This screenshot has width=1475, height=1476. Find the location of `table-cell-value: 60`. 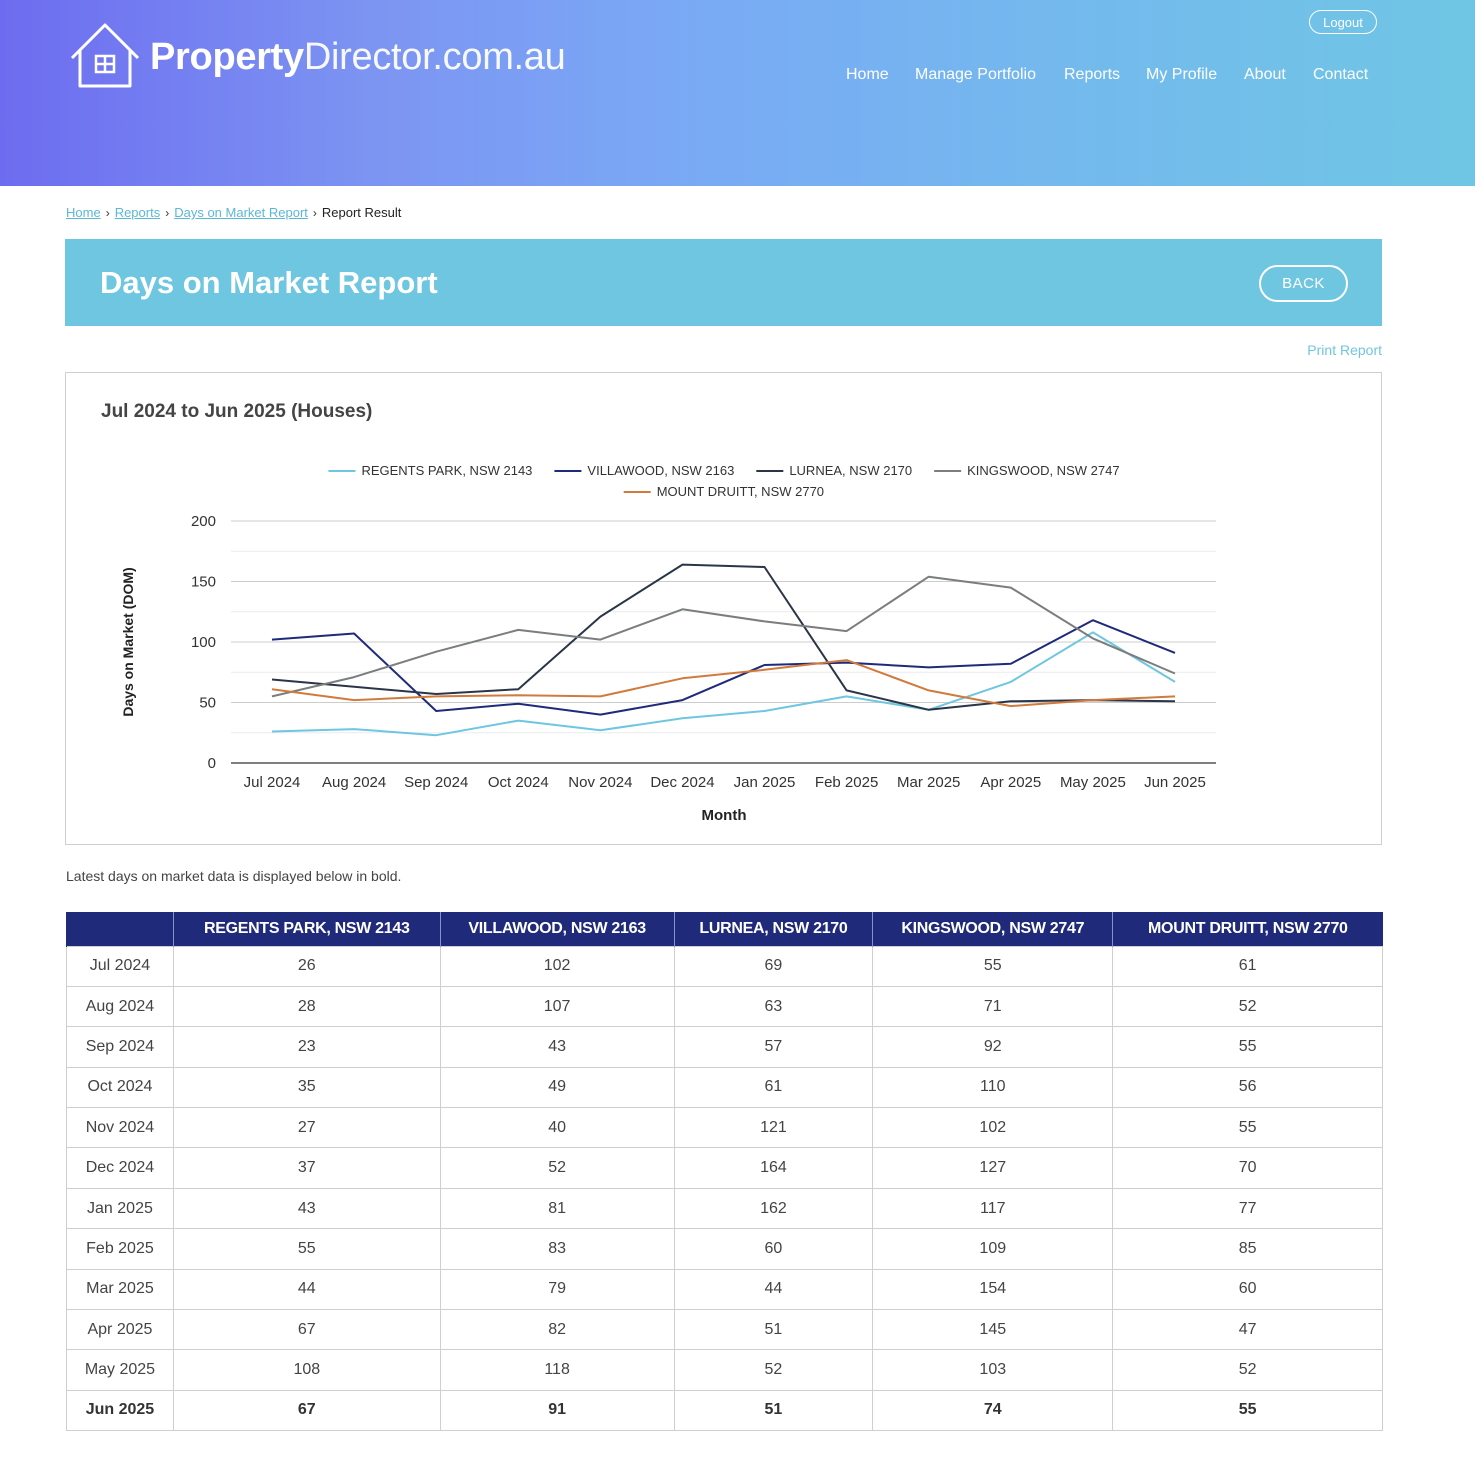

table-cell-value: 60 is located at coordinates (1247, 1289).